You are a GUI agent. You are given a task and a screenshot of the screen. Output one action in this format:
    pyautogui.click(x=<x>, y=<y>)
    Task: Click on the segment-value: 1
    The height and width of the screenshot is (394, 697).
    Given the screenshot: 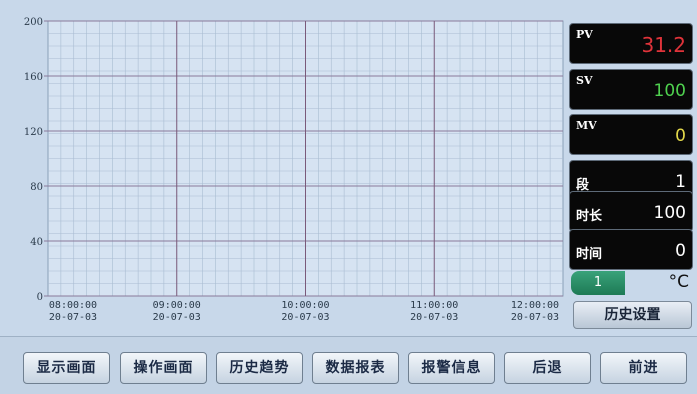 What is the action you would take?
    pyautogui.click(x=680, y=182)
    